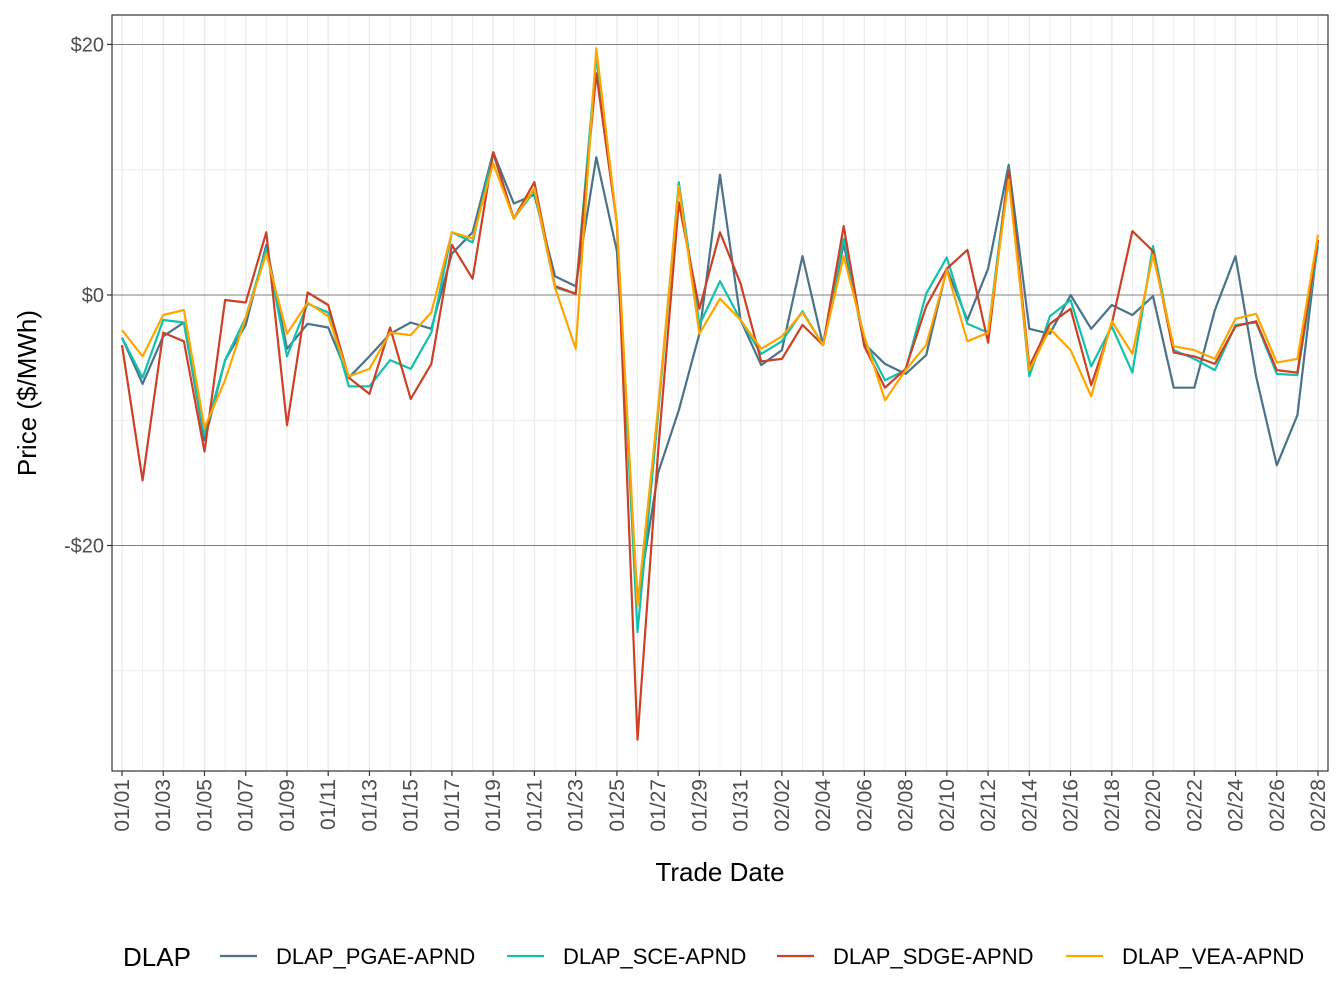 Image resolution: width=1344 pixels, height=1008 pixels. What do you see at coordinates (741, 805) in the screenshot?
I see `x-tick-label: 01/31` at bounding box center [741, 805].